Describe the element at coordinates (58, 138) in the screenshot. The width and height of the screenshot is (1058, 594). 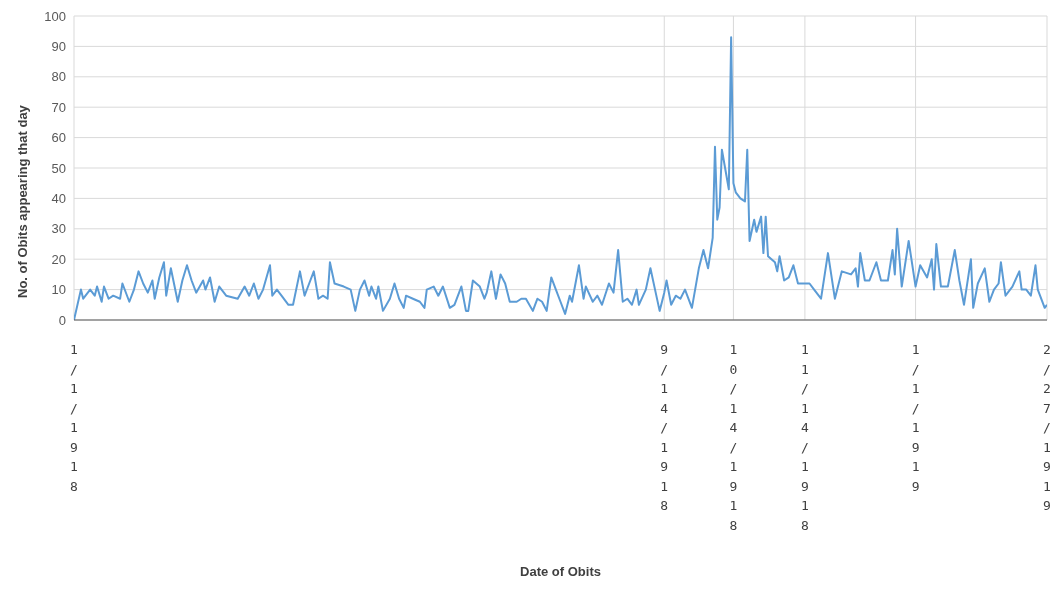
I see `y-tick-label: 60` at that location.